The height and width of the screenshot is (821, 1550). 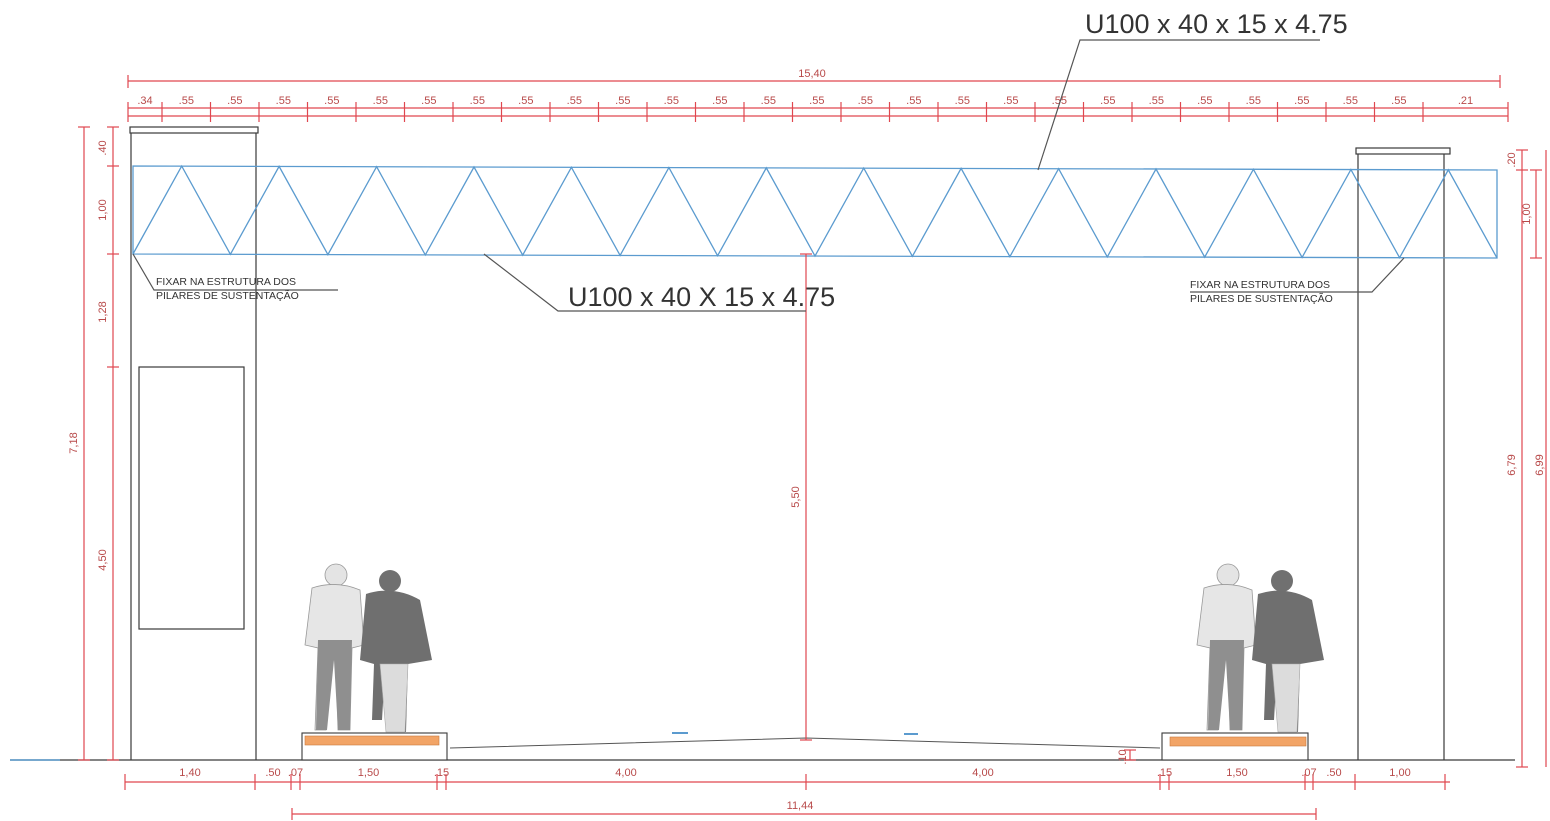 What do you see at coordinates (812, 74) in the screenshot?
I see `overall-top-label: 15,40` at bounding box center [812, 74].